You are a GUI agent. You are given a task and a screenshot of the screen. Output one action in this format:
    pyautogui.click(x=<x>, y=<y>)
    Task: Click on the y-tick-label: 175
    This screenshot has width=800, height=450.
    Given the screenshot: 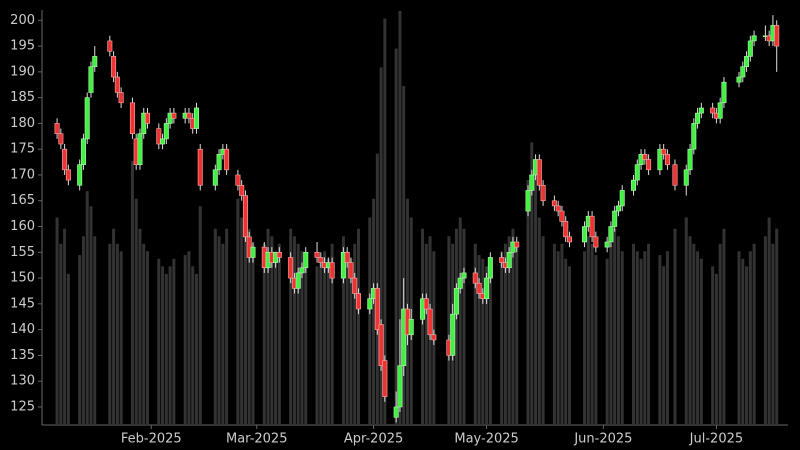 What is the action you would take?
    pyautogui.click(x=22, y=149)
    